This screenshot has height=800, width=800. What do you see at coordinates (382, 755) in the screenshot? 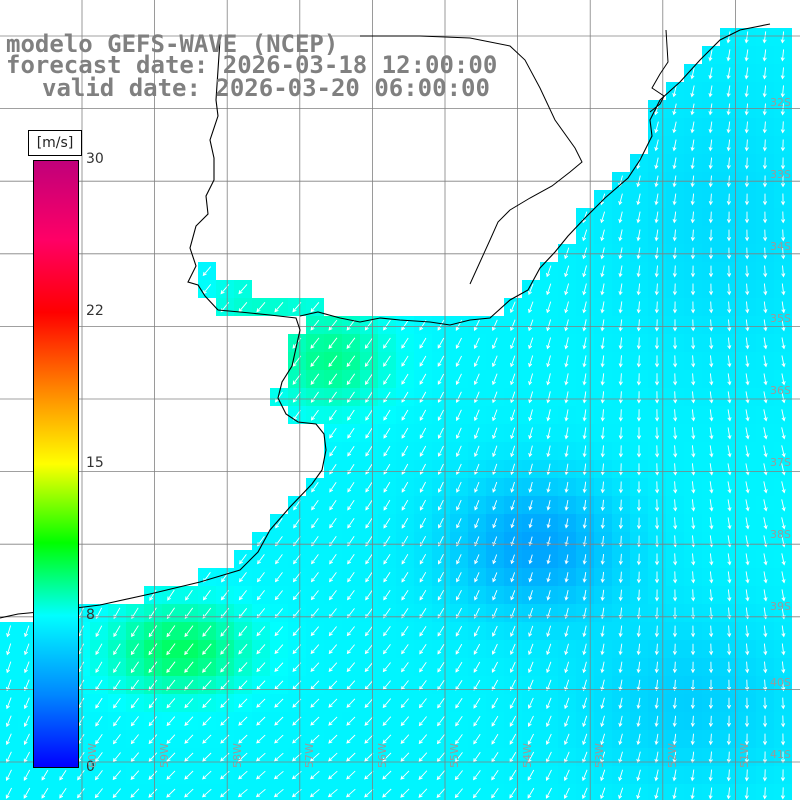
I see `lon-label-56w: 56W` at bounding box center [382, 755].